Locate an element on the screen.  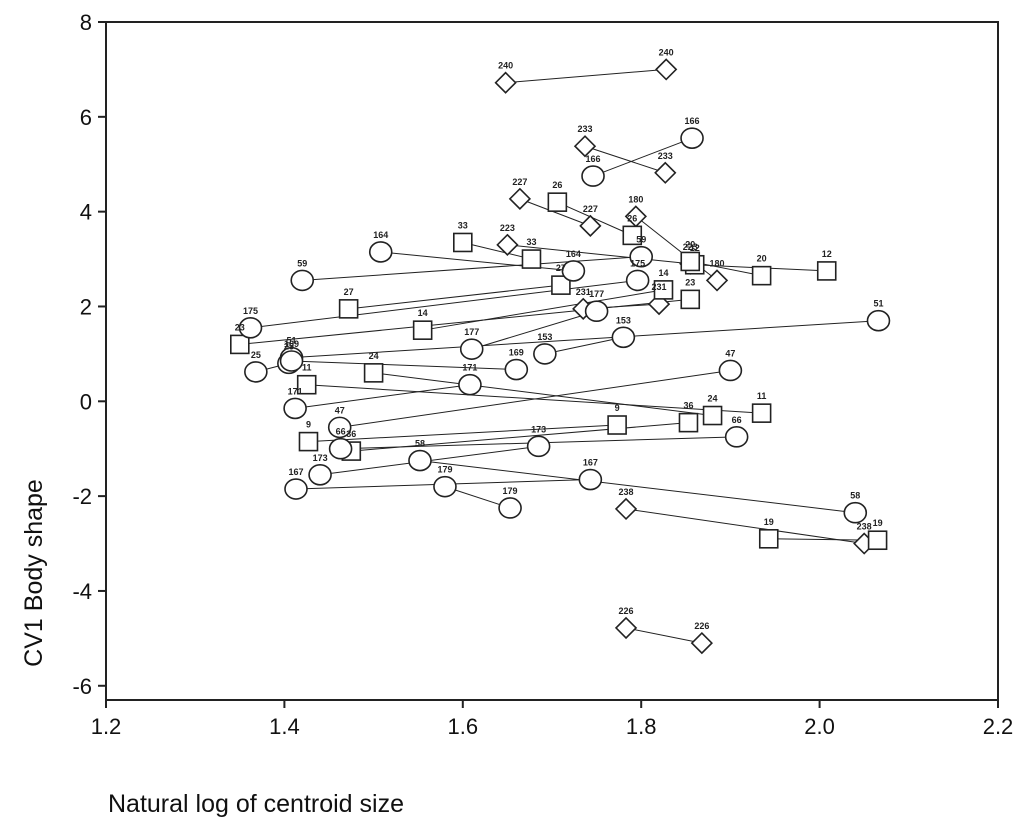
point-label: 24 is located at coordinates (374, 356).